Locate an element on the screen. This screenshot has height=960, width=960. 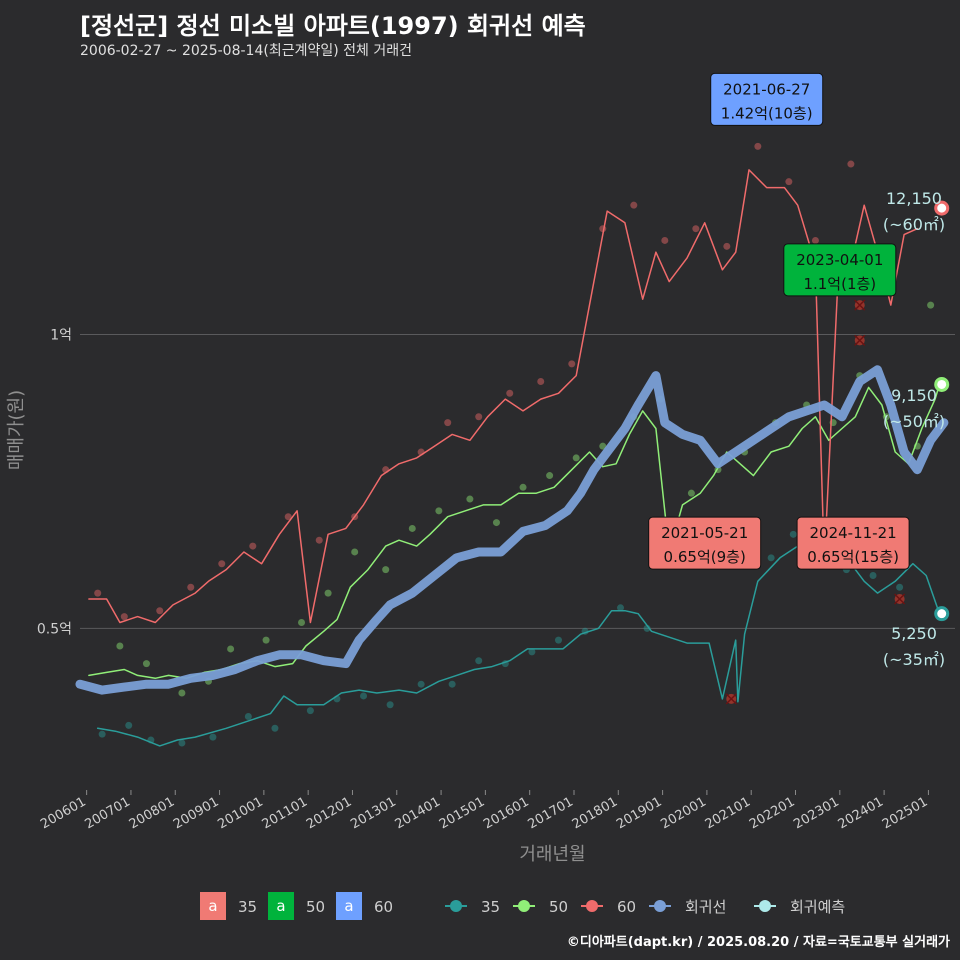
x-tick-label: 201301 is located at coordinates (373, 813).